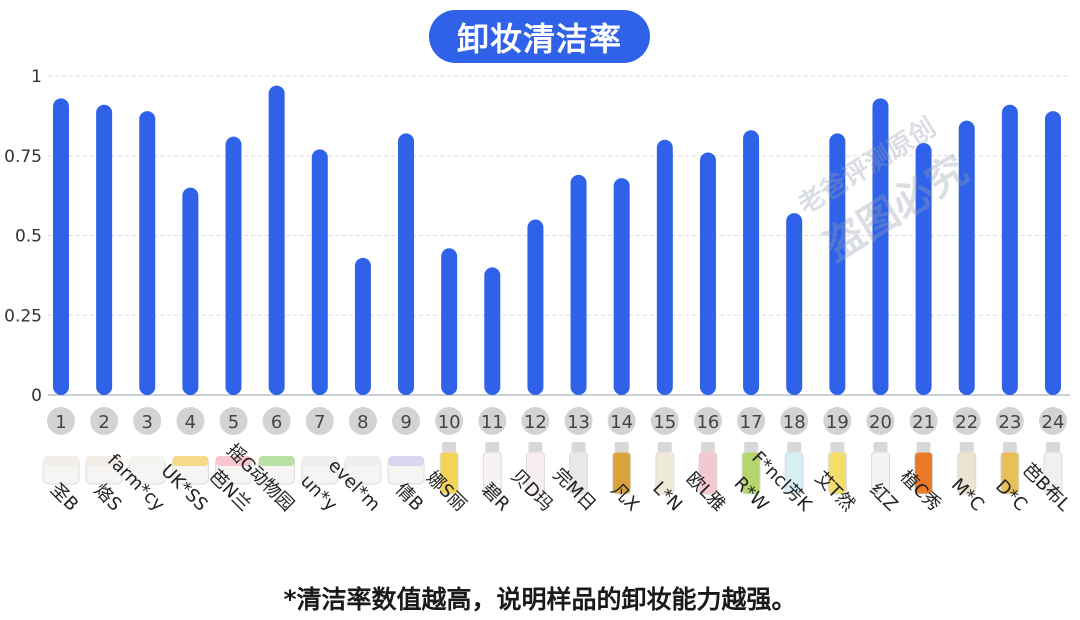  Describe the element at coordinates (36, 77) in the screenshot. I see `y-tick-label: 1` at that location.